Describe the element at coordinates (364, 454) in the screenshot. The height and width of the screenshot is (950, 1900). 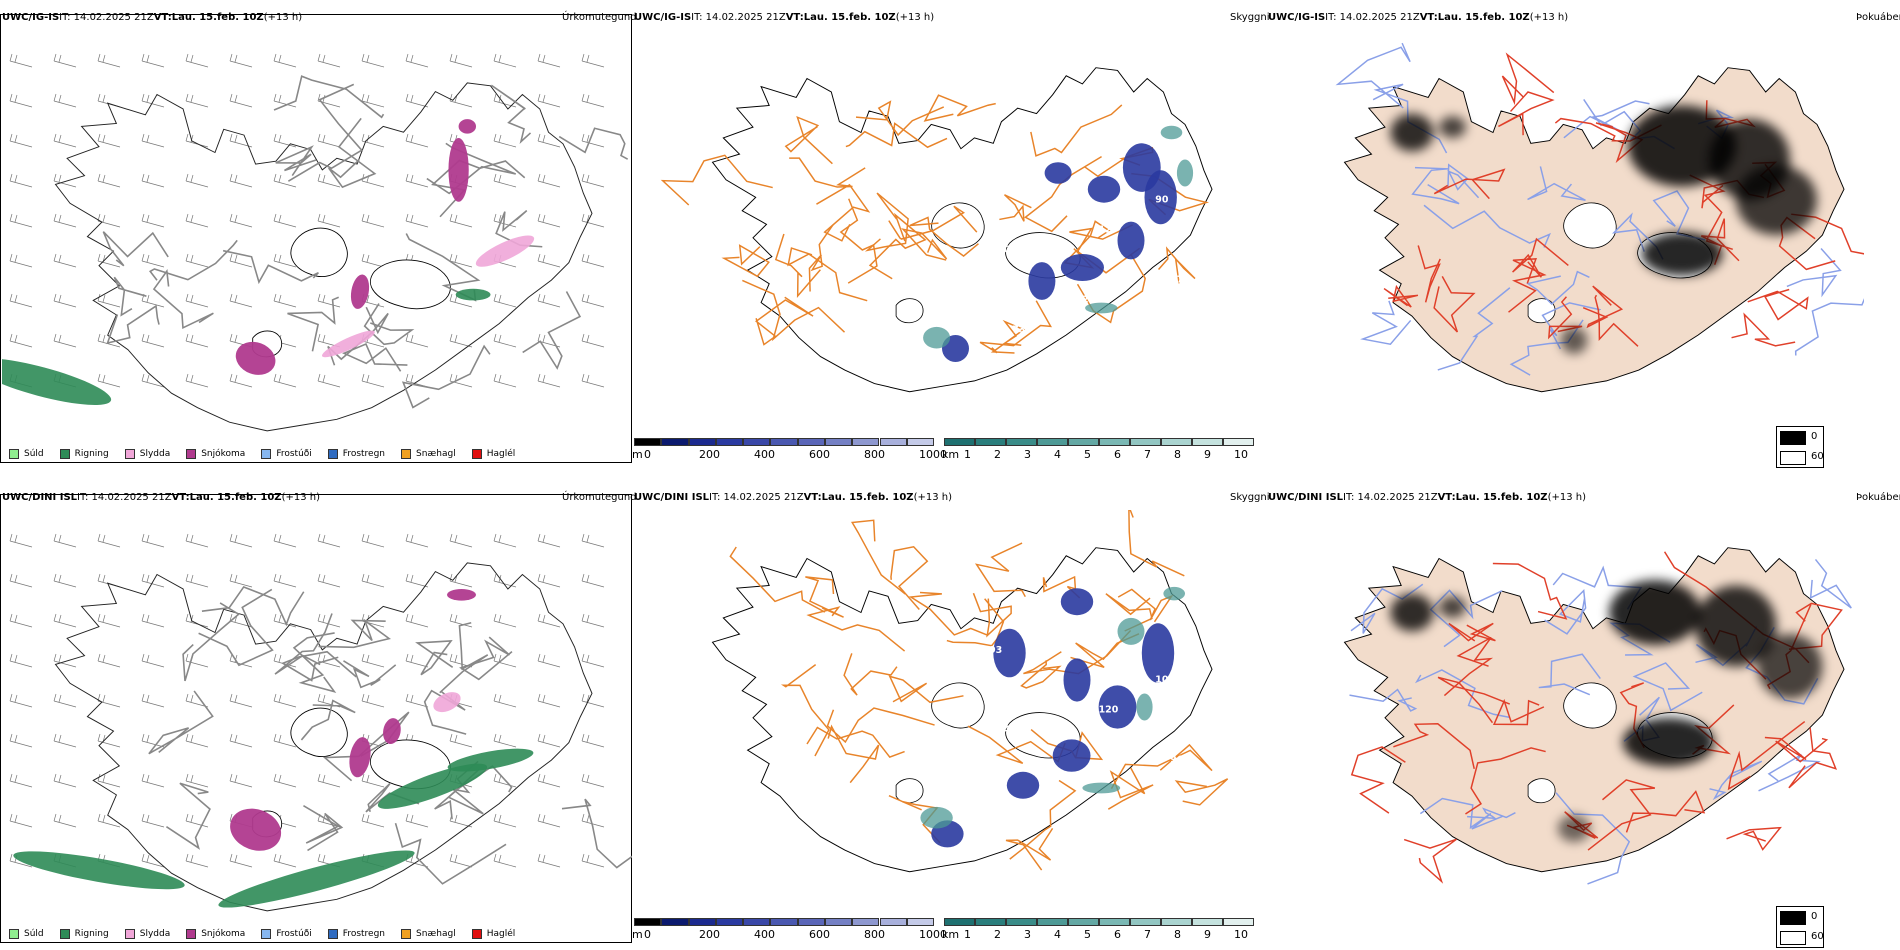
I see `legend-label: Frostregn` at that location.